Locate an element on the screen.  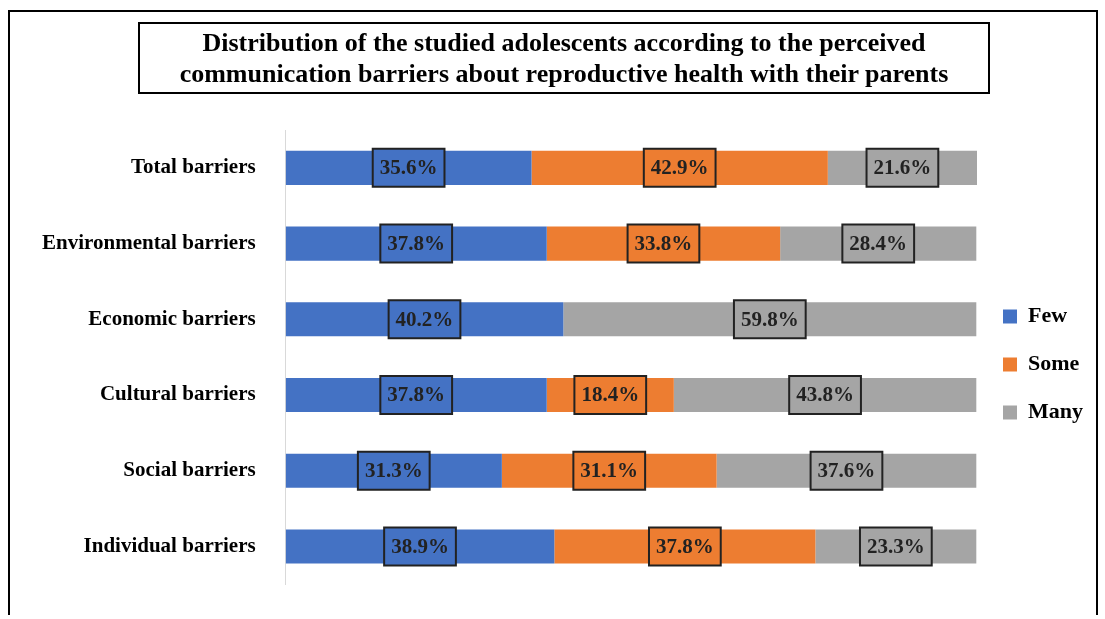
data-label: 21.6% is located at coordinates (902, 167).